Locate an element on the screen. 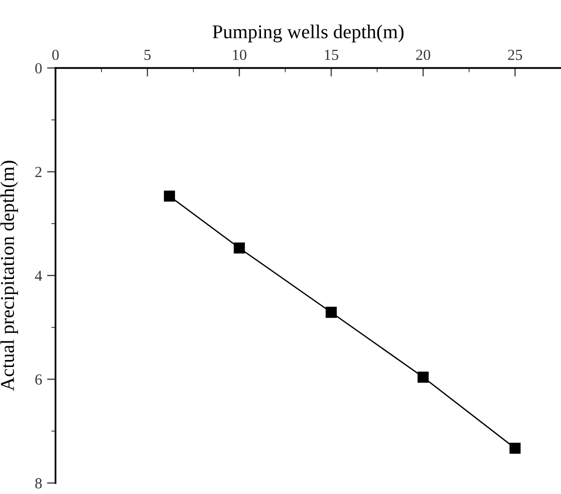 This screenshot has width=561, height=494. y-tick-label: 6 is located at coordinates (38, 379).